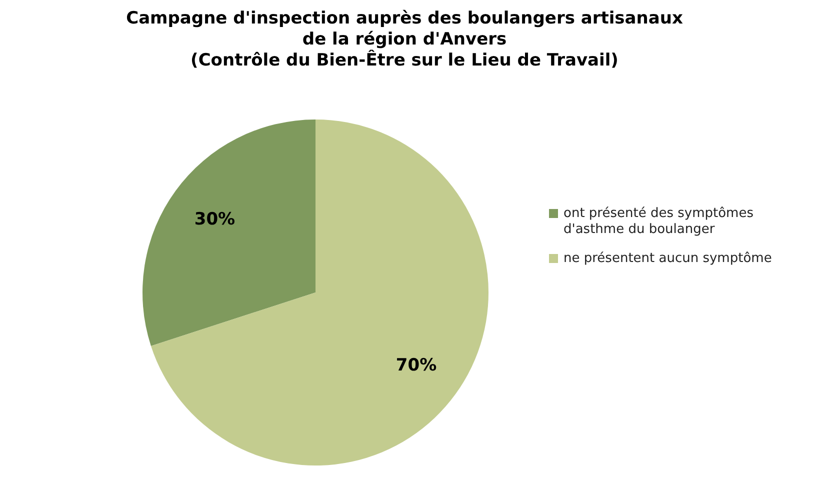  What do you see at coordinates (404, 39) in the screenshot?
I see `chart-title: Campagne d'inspection auprès des boulangers artisanaux de la région d'Anvers (Contrôle du Bien-Être sur le Lieu de Travail)` at bounding box center [404, 39].